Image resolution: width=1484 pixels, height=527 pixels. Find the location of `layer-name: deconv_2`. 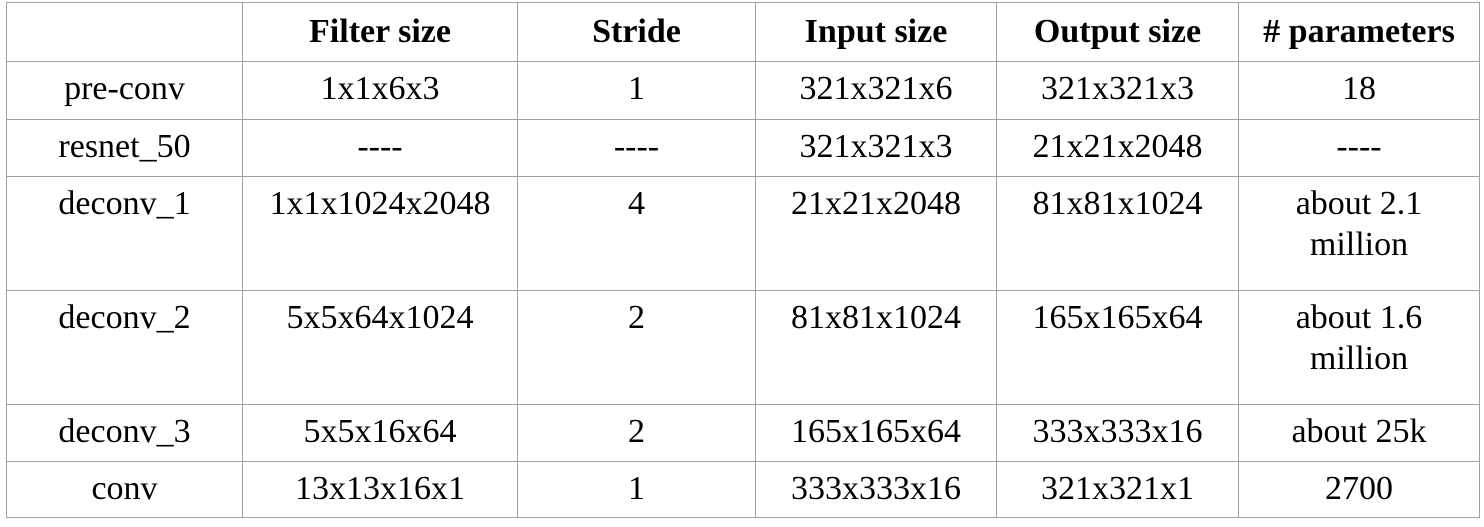

layer-name: deconv_2 is located at coordinates (124, 347).